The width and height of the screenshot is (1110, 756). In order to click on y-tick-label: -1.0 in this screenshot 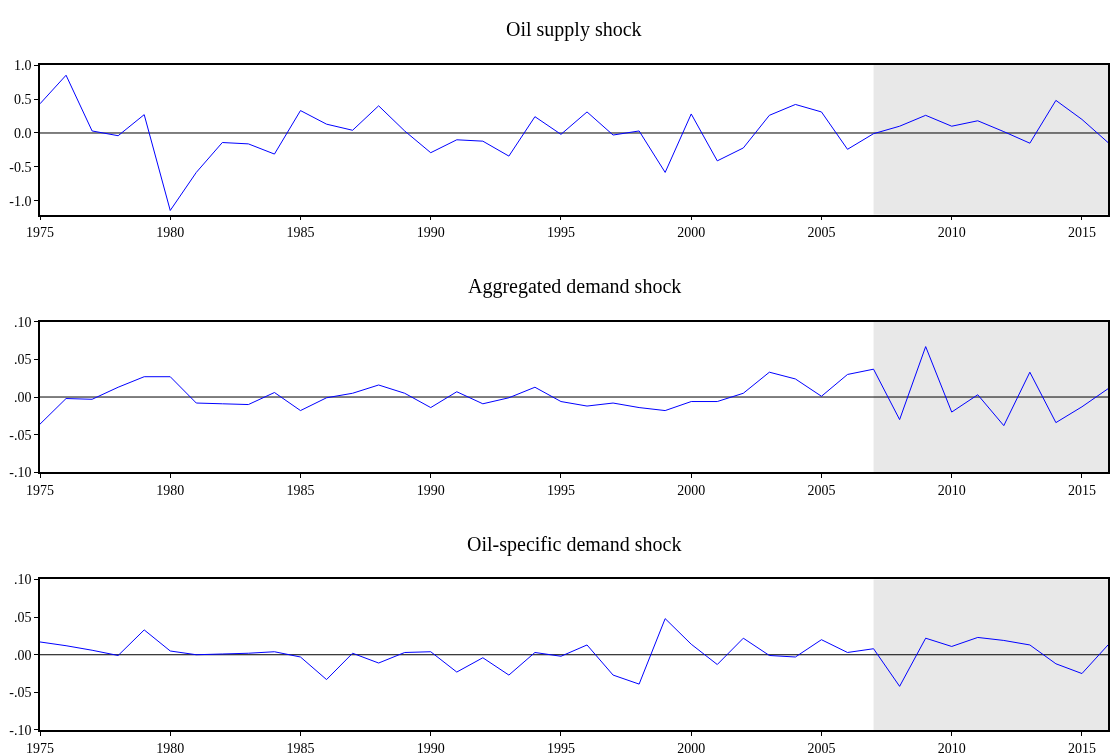, I will do `click(20, 201)`.